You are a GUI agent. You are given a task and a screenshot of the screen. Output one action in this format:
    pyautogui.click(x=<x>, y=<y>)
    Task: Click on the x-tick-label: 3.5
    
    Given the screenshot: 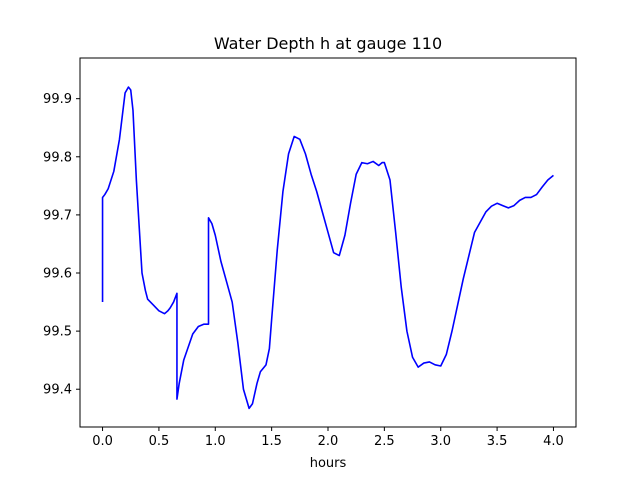 What is the action you would take?
    pyautogui.click(x=497, y=441)
    